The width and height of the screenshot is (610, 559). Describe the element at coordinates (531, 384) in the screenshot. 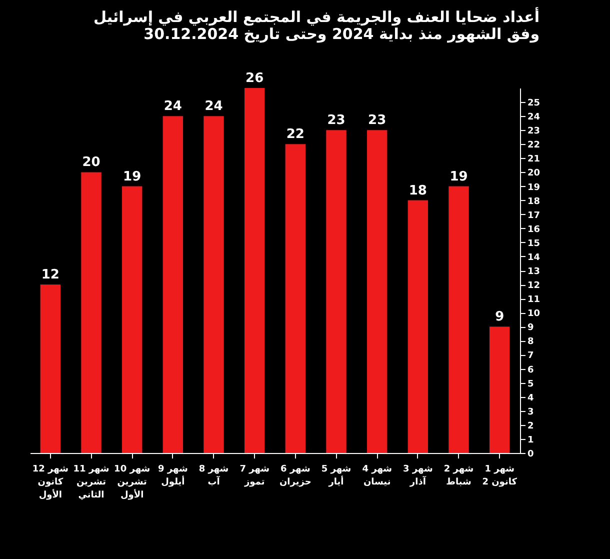

I see `y-tick-label: 5` at that location.